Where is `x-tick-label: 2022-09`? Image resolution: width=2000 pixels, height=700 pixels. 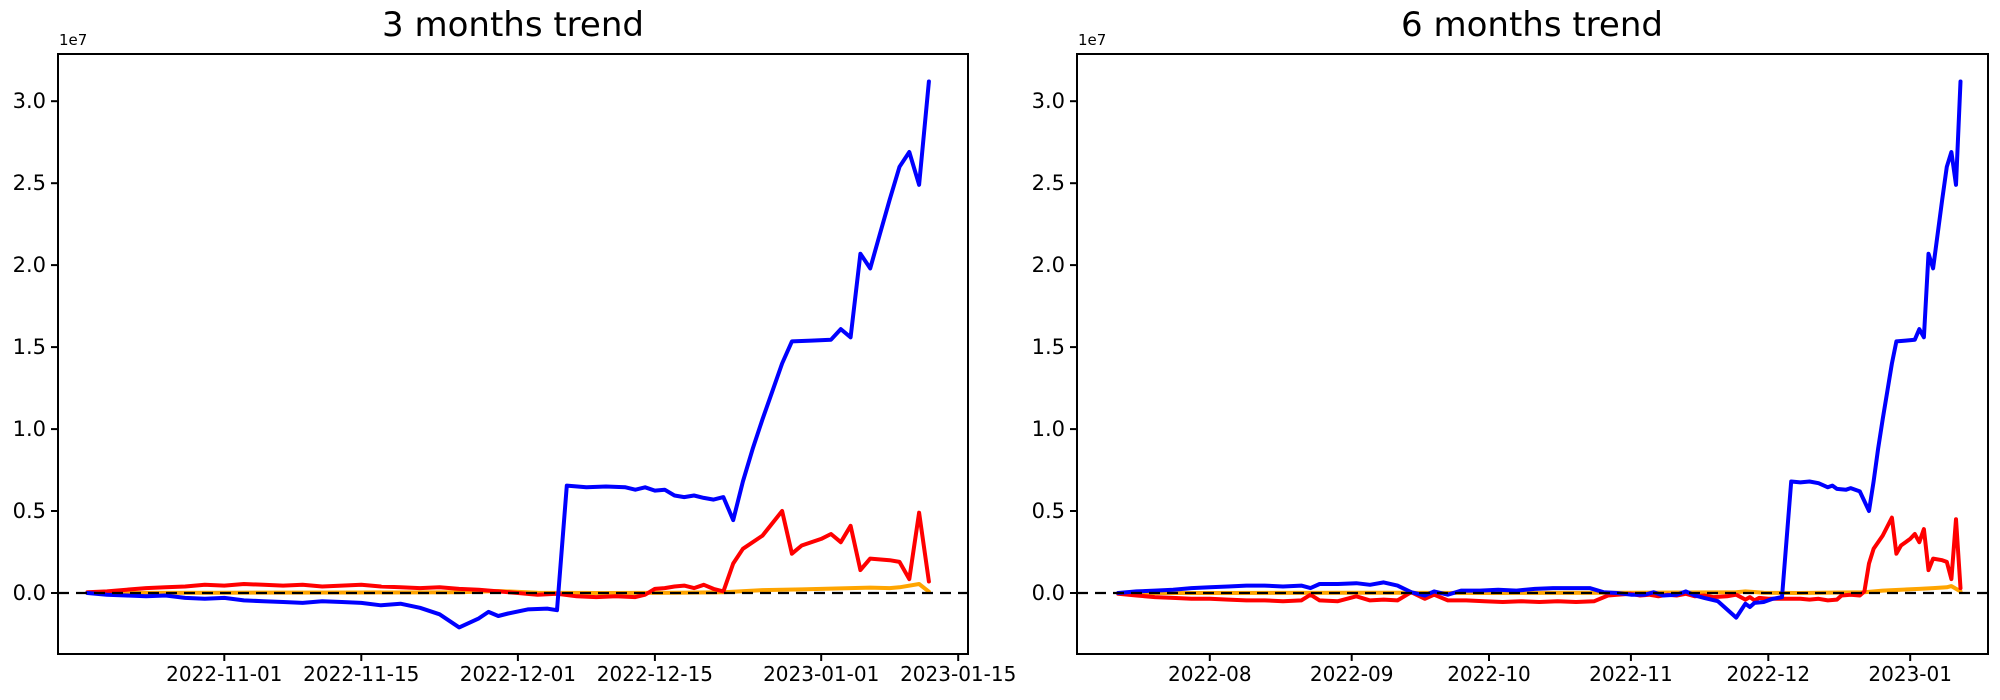 x-tick-label: 2022-09 is located at coordinates (1352, 674).